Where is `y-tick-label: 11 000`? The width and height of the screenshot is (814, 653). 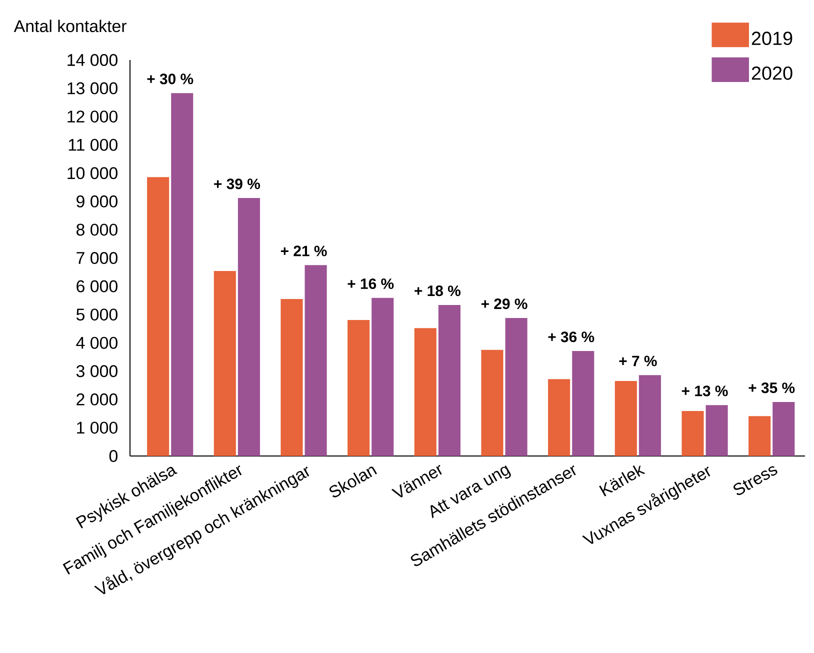
y-tick-label: 11 000 is located at coordinates (93, 144).